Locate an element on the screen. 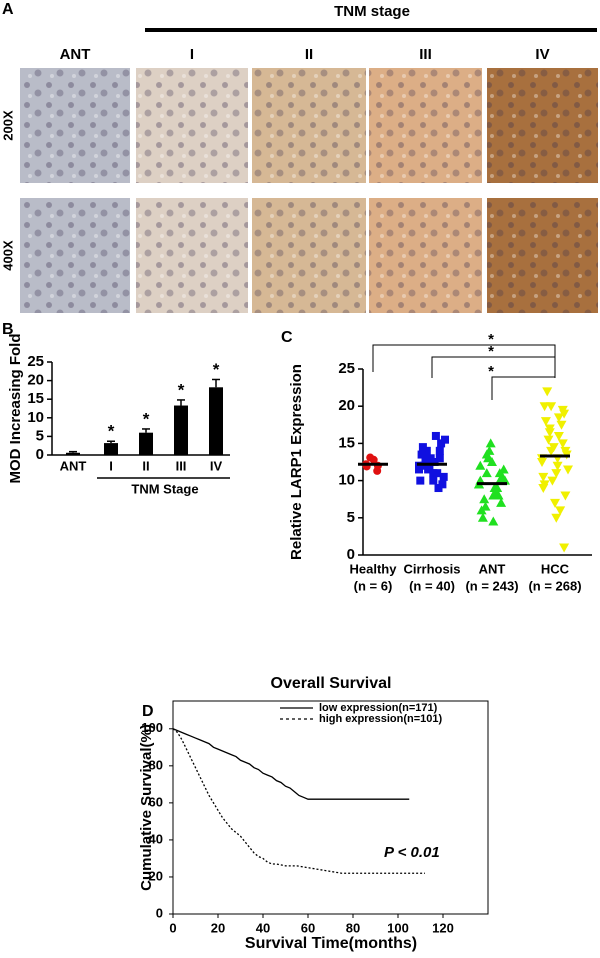 The width and height of the screenshot is (600, 958). column-label: IV is located at coordinates (542, 54).